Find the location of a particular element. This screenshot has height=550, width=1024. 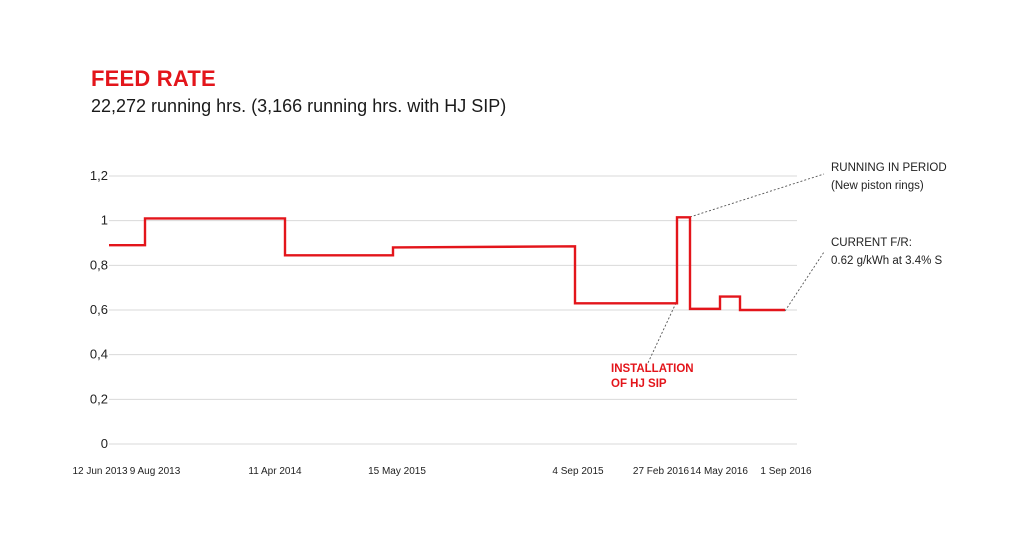

installation-leader-line is located at coordinates (661, 334).